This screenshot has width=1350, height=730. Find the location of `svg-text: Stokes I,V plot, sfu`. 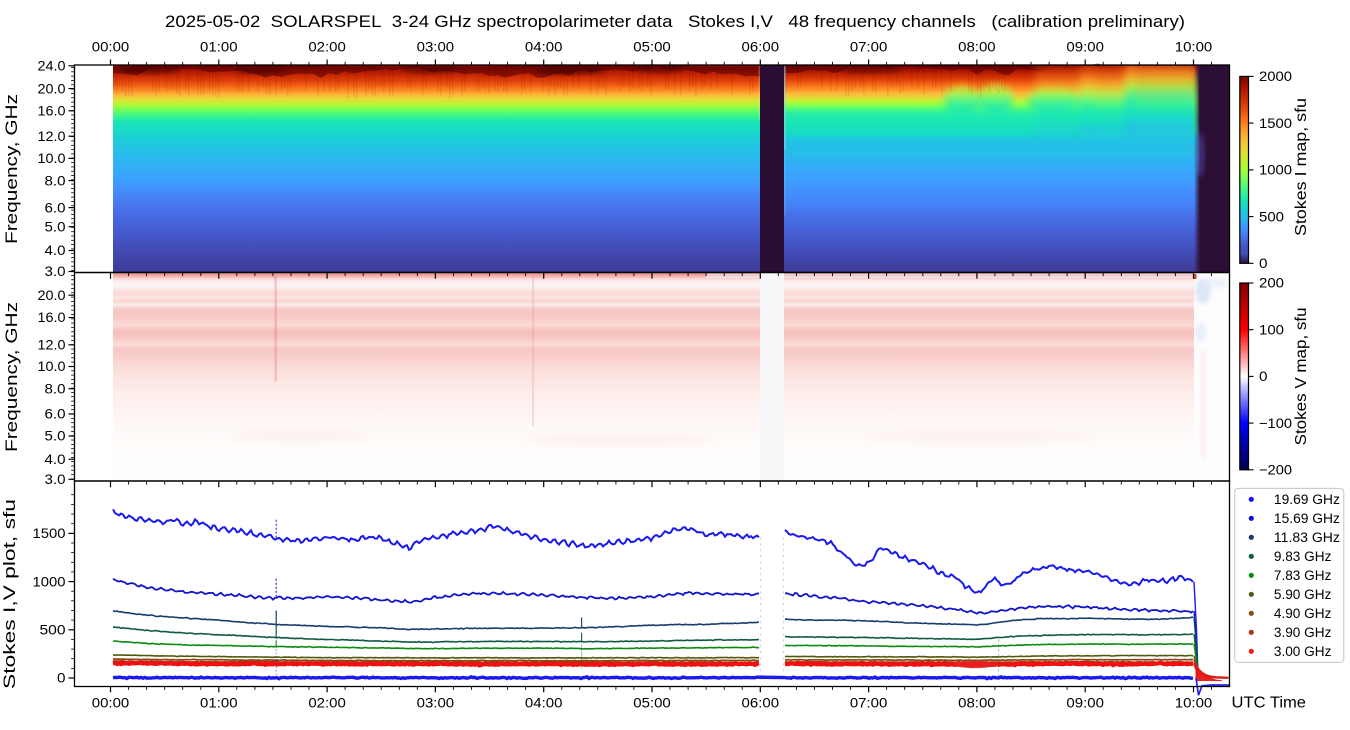

svg-text: Stokes I,V plot, sfu is located at coordinates (9, 594).